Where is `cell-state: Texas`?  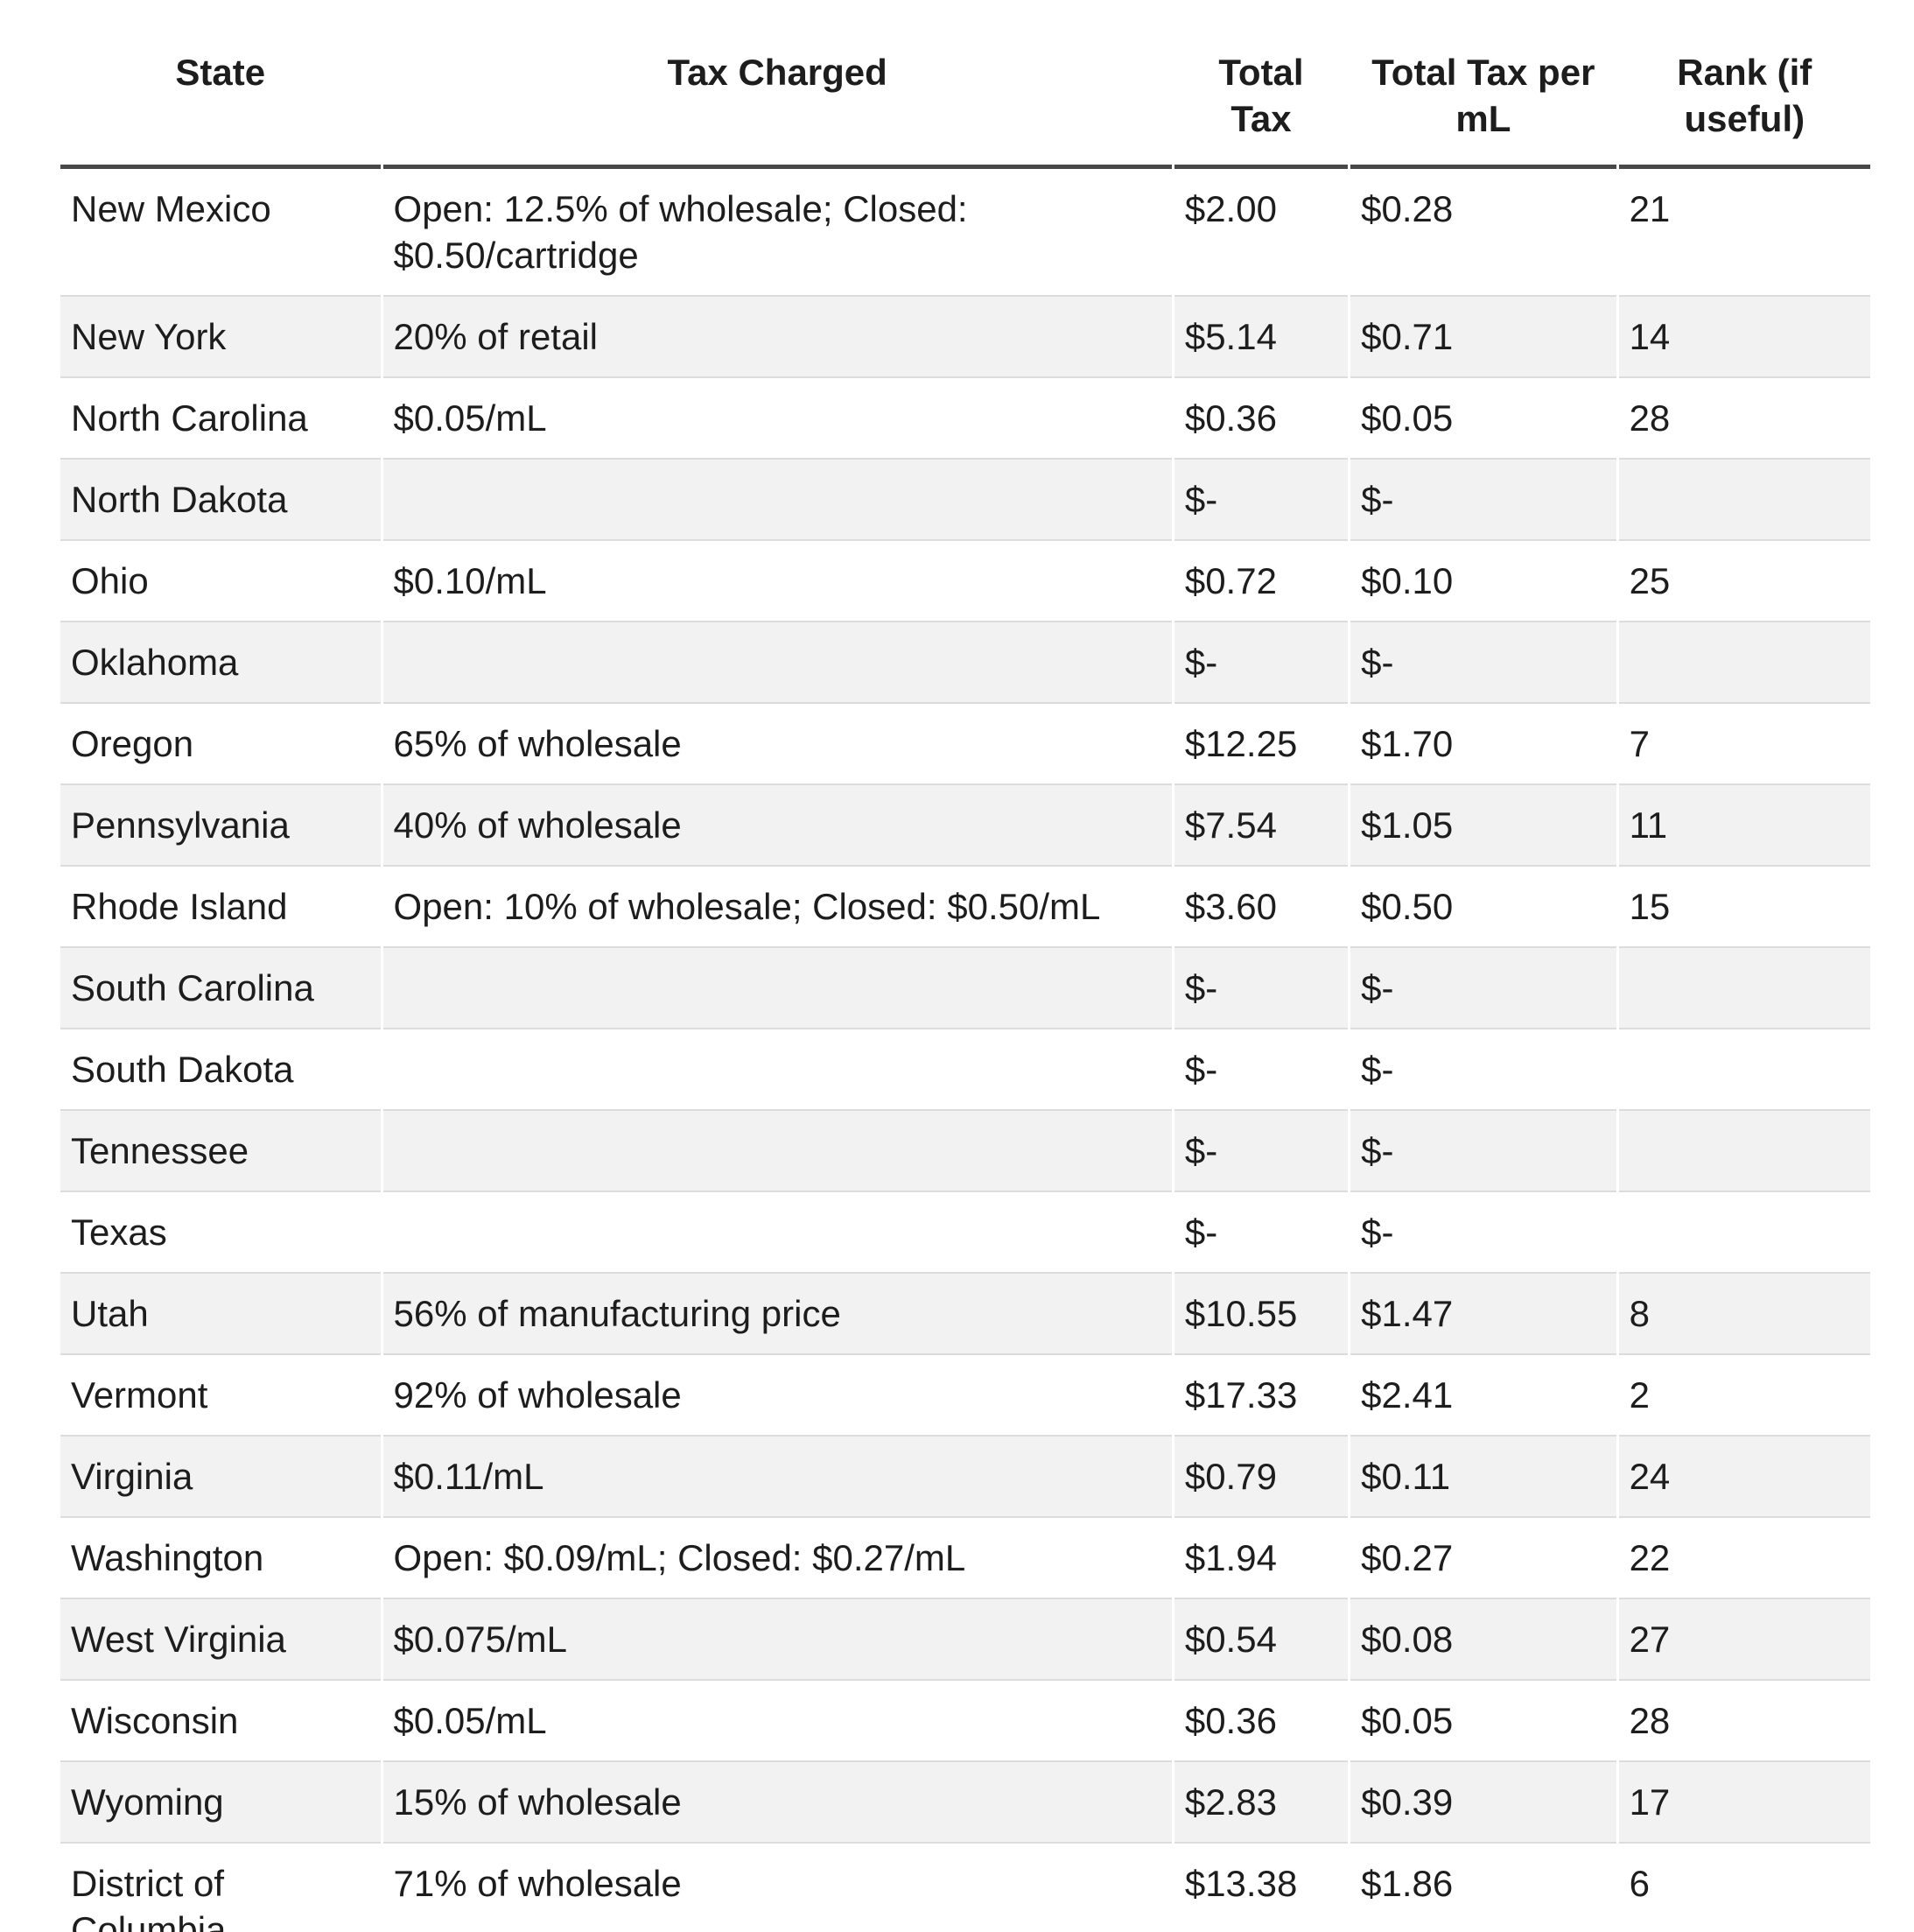 cell-state: Texas is located at coordinates (220, 1233).